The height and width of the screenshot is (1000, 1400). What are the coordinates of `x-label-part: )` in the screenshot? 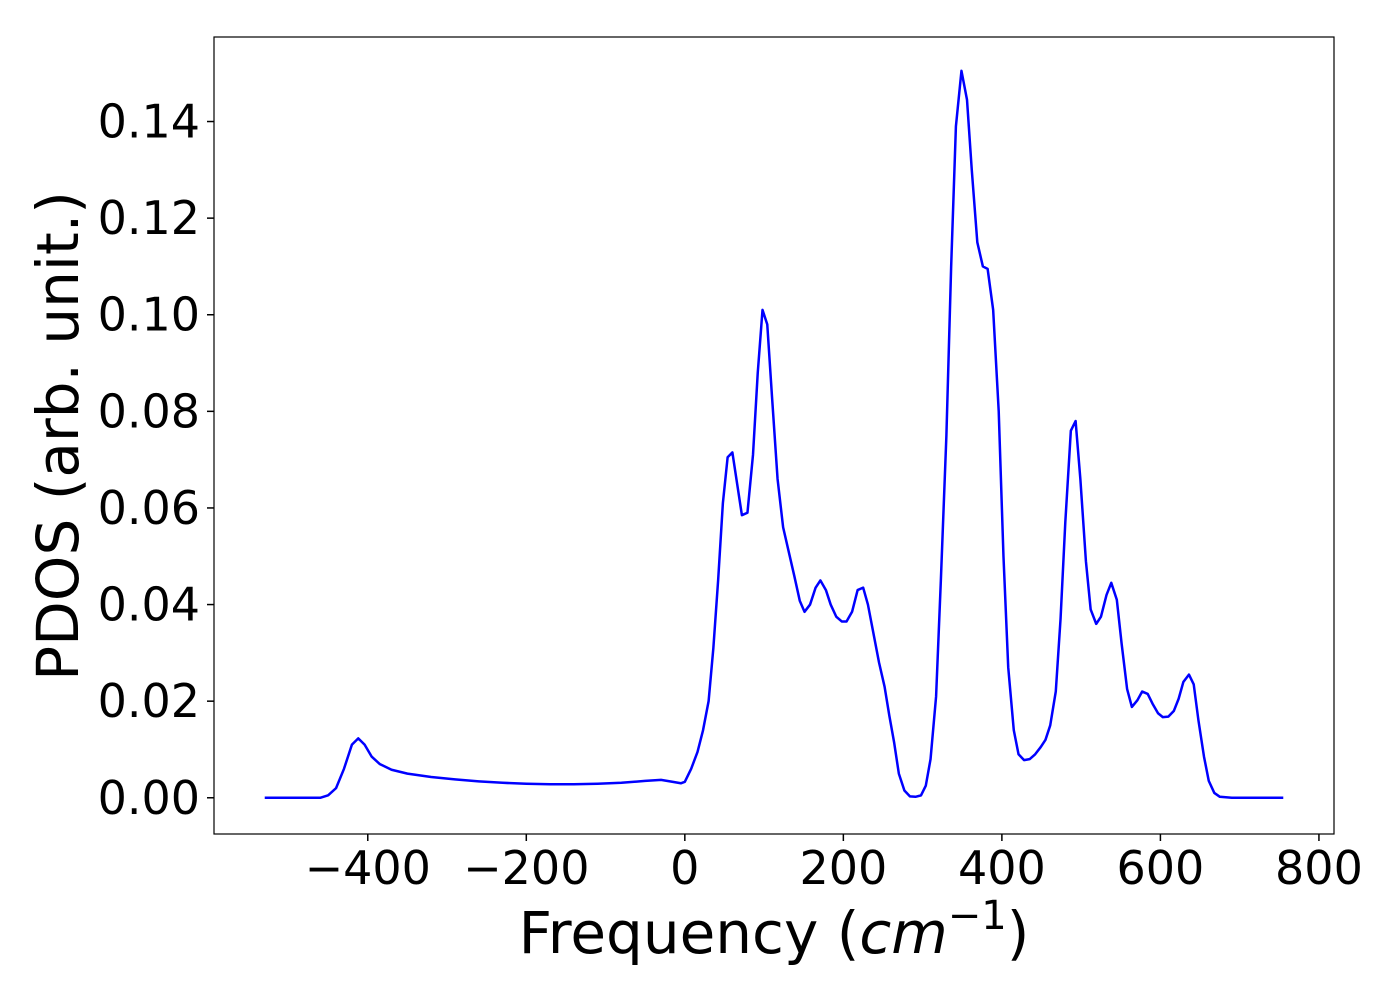 It's located at (1018, 933).